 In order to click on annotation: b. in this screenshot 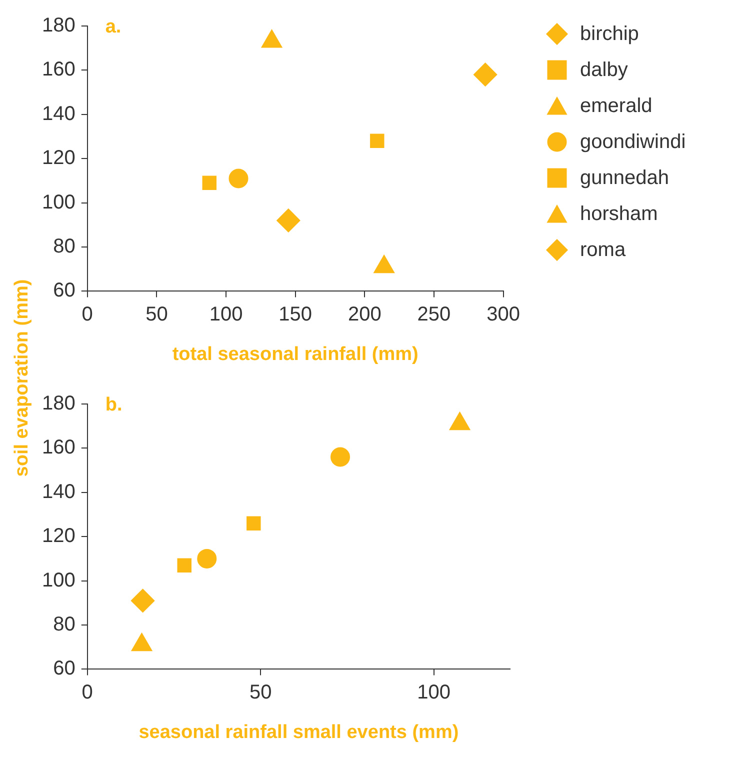, I will do `click(113, 405)`.